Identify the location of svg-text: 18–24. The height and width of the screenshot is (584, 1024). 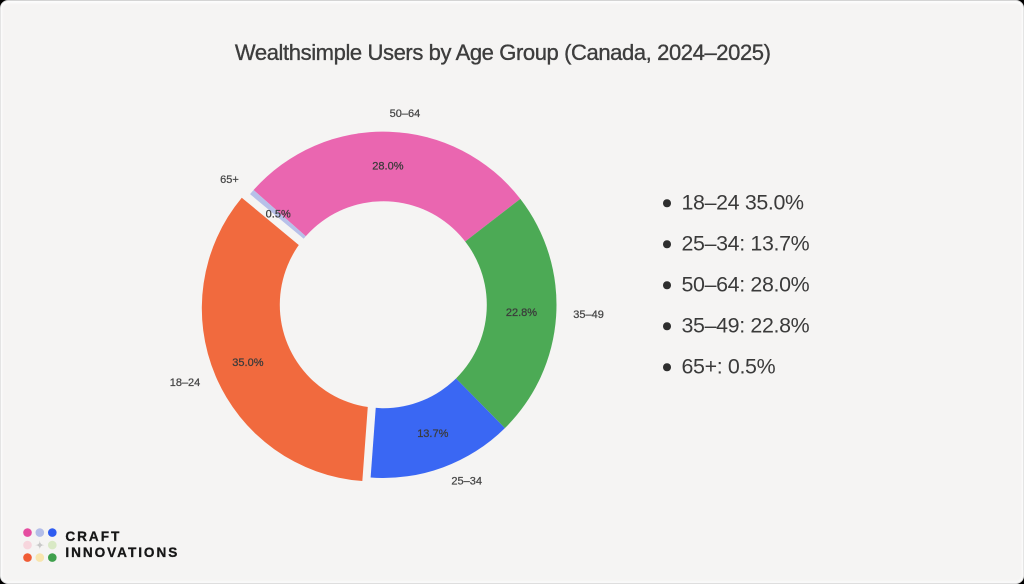
(185, 383).